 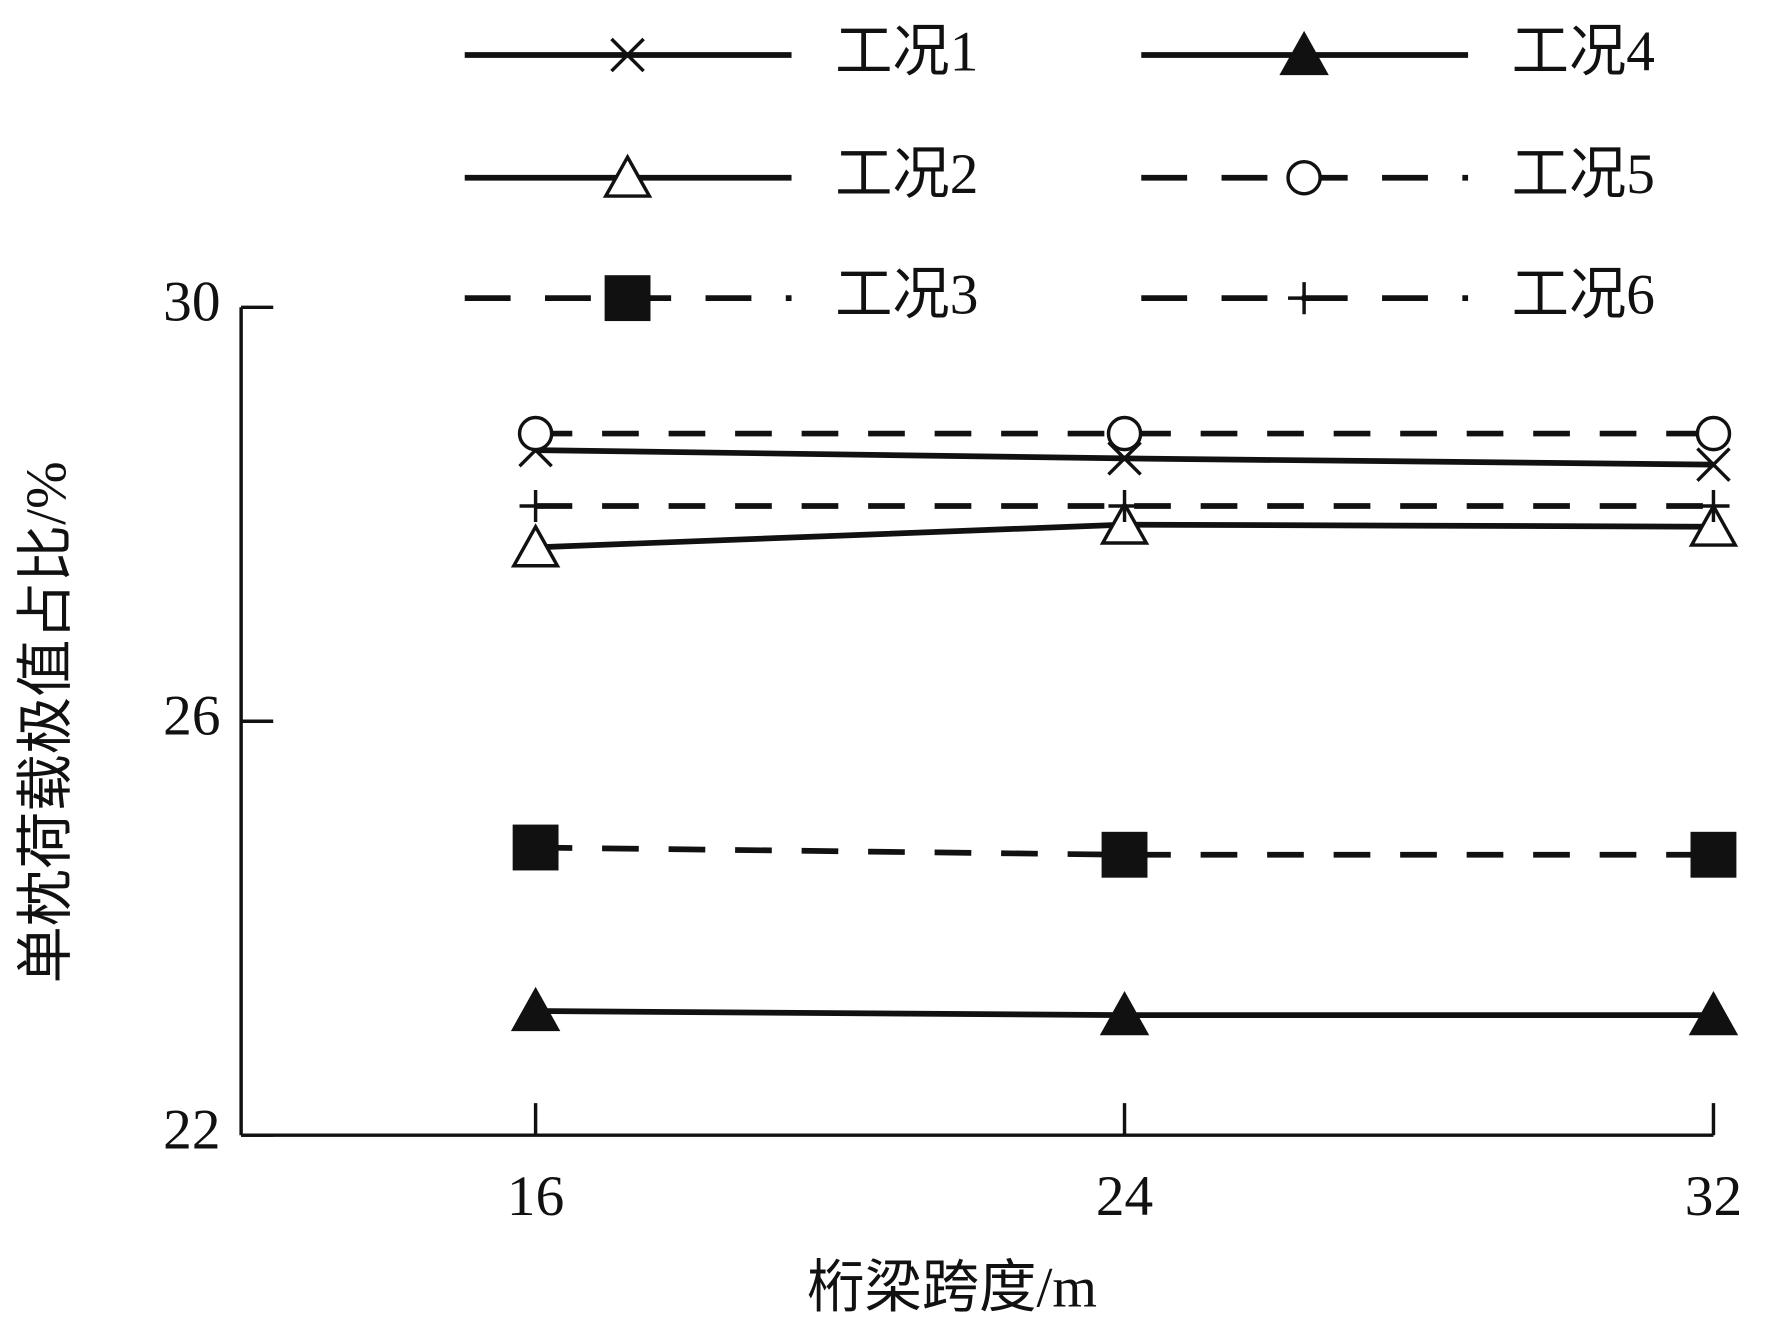 I want to click on legend-label: 工况5, so click(x=1583, y=174).